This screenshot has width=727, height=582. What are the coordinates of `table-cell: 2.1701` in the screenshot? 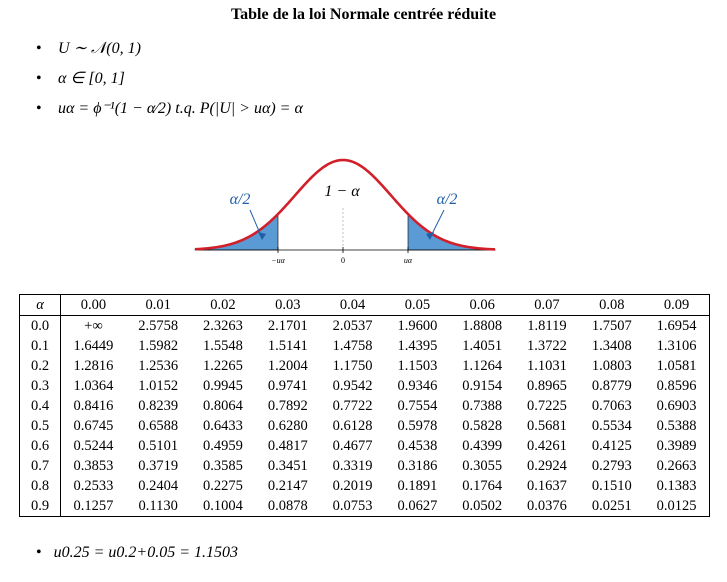 It's located at (287, 325).